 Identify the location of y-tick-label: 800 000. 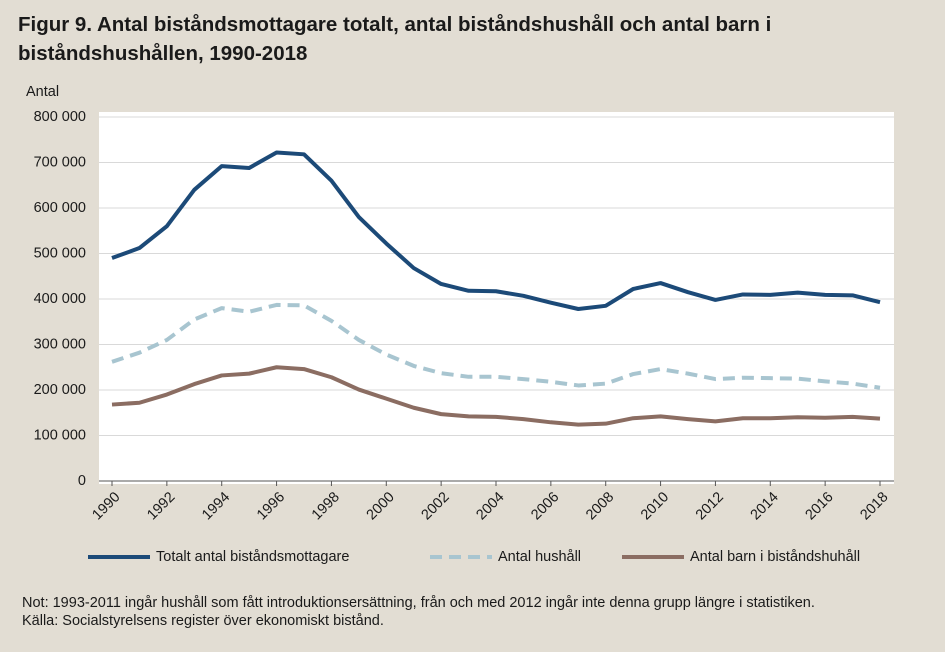
(60, 117).